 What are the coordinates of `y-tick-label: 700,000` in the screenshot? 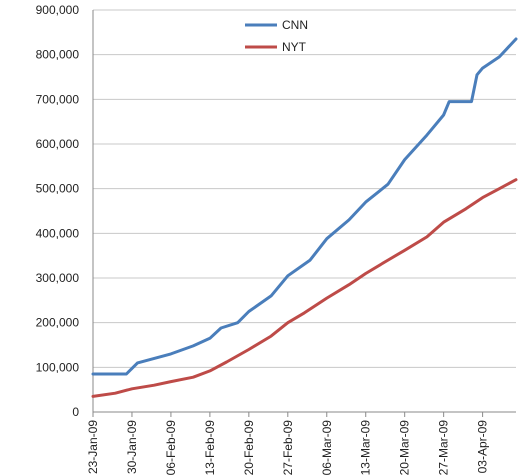 It's located at (58, 99).